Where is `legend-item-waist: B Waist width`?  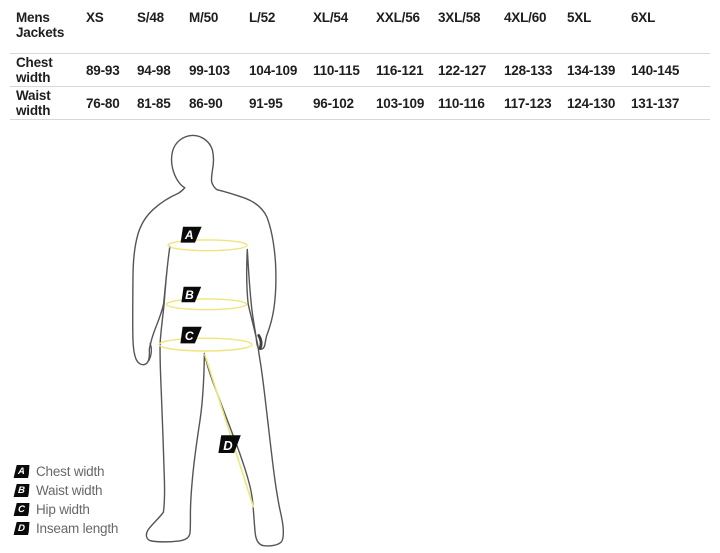
legend-item-waist: B Waist width is located at coordinates (66, 490).